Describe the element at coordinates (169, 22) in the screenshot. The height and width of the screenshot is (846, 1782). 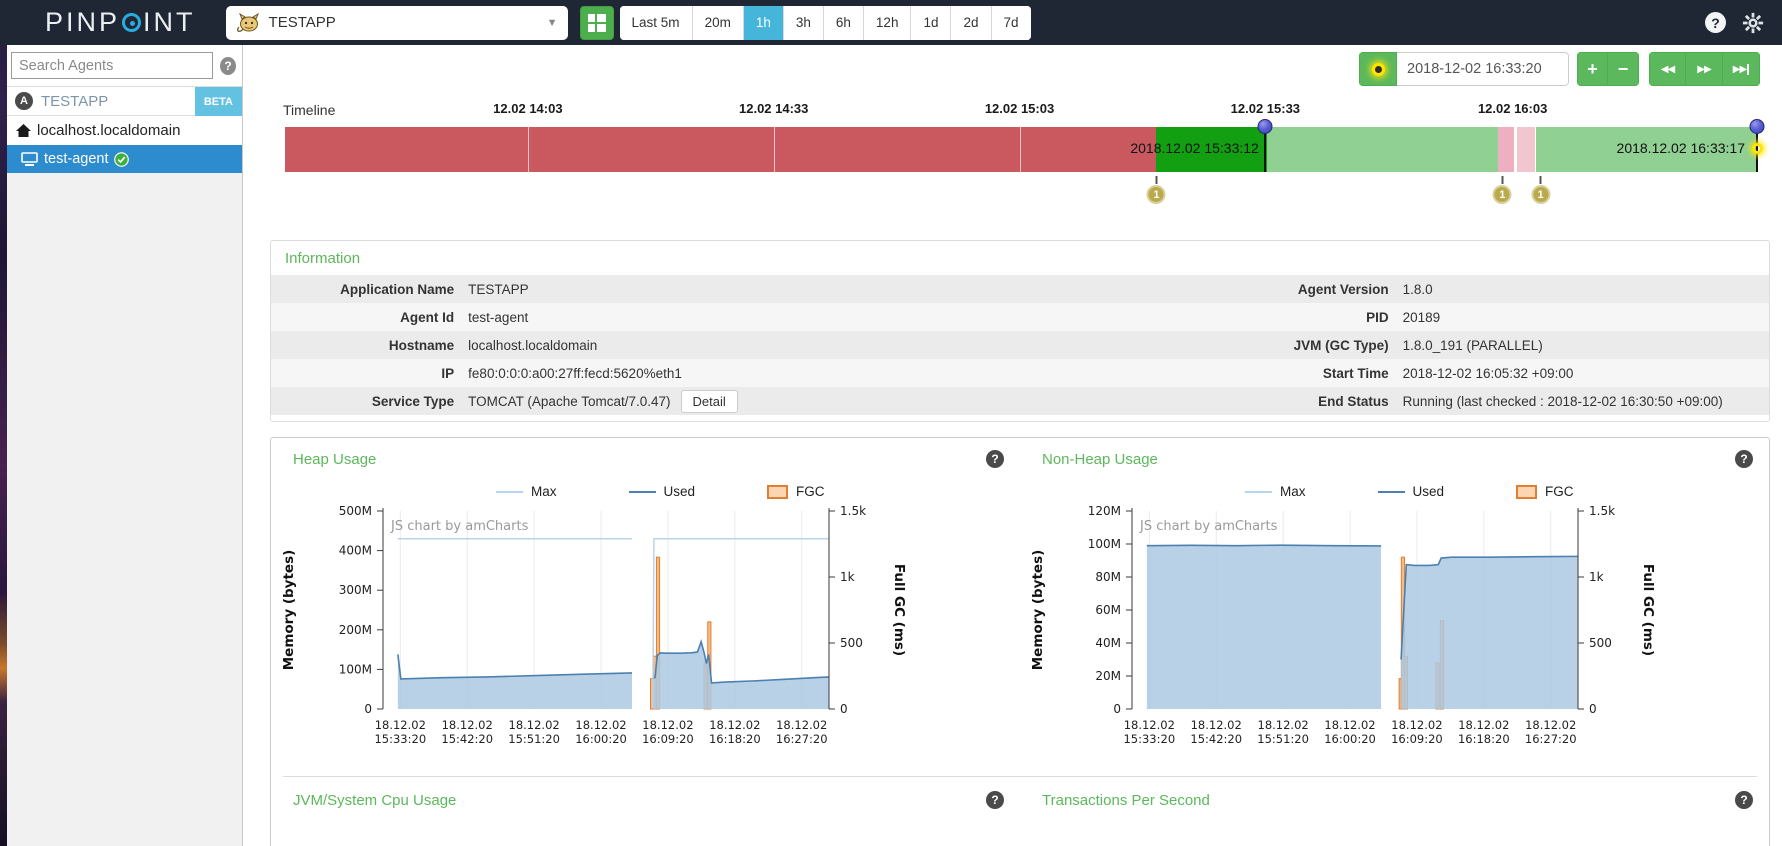
I see `logo-text-post: INT` at that location.